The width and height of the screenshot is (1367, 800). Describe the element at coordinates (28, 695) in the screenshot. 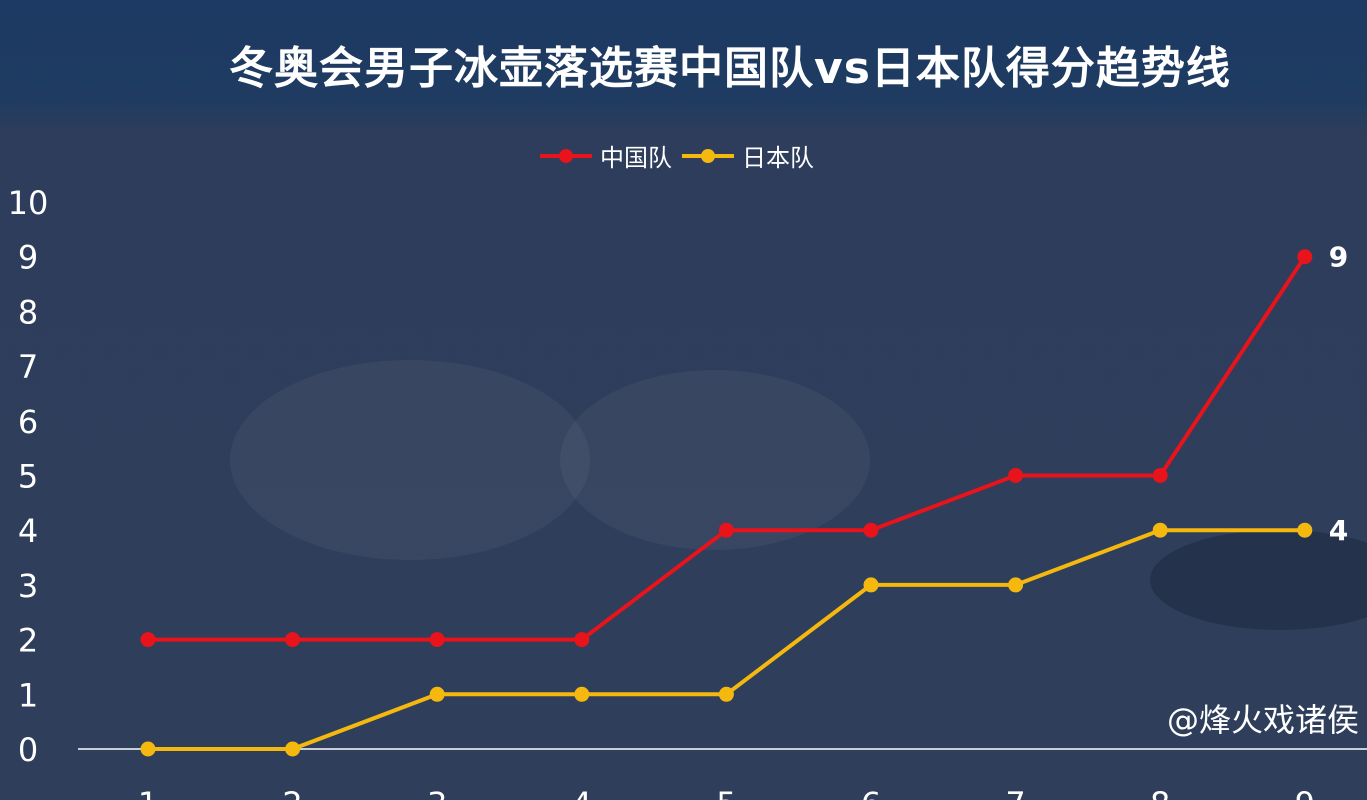

I see `y-tick-label: 1` at that location.